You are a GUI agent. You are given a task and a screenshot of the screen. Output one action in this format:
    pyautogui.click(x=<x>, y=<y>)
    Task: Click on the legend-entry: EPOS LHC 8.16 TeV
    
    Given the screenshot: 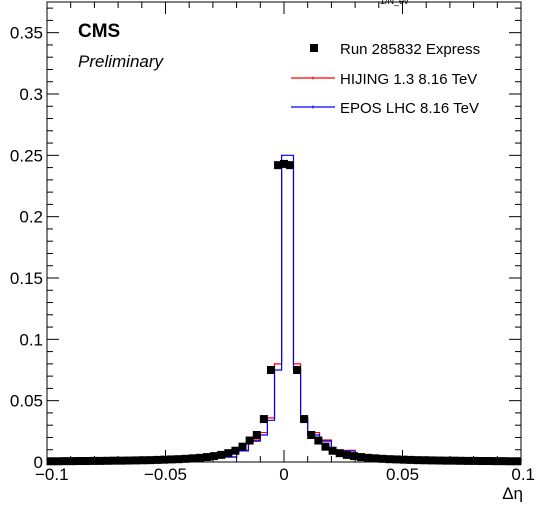 What is the action you would take?
    pyautogui.click(x=409, y=108)
    